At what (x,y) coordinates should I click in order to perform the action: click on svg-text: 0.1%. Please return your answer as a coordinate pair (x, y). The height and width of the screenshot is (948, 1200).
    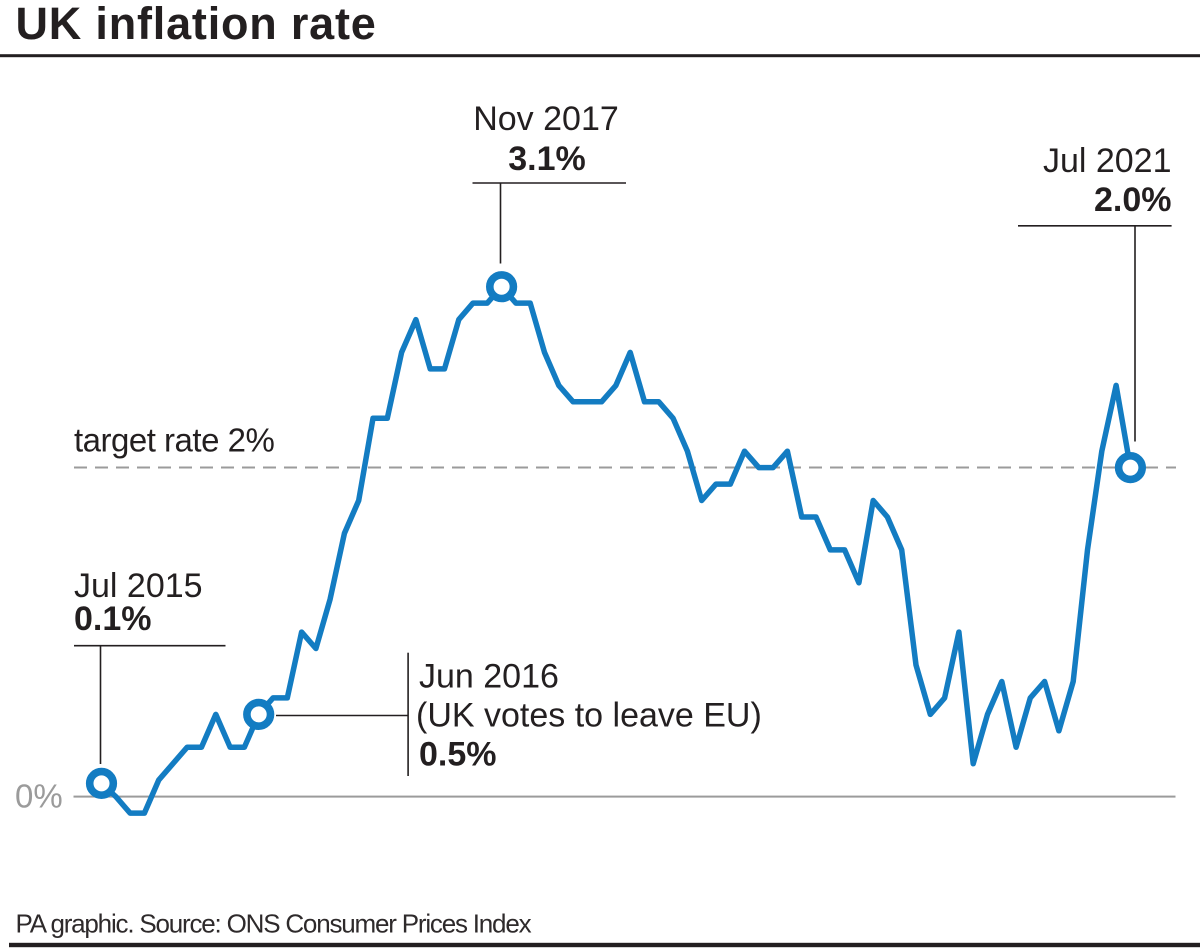
    Looking at the image, I should click on (113, 619).